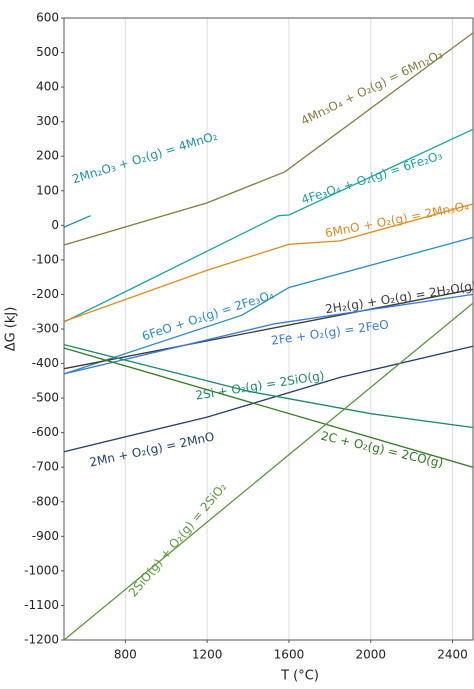 This screenshot has height=689, width=474. I want to click on x-tick-label: 2000, so click(370, 655).